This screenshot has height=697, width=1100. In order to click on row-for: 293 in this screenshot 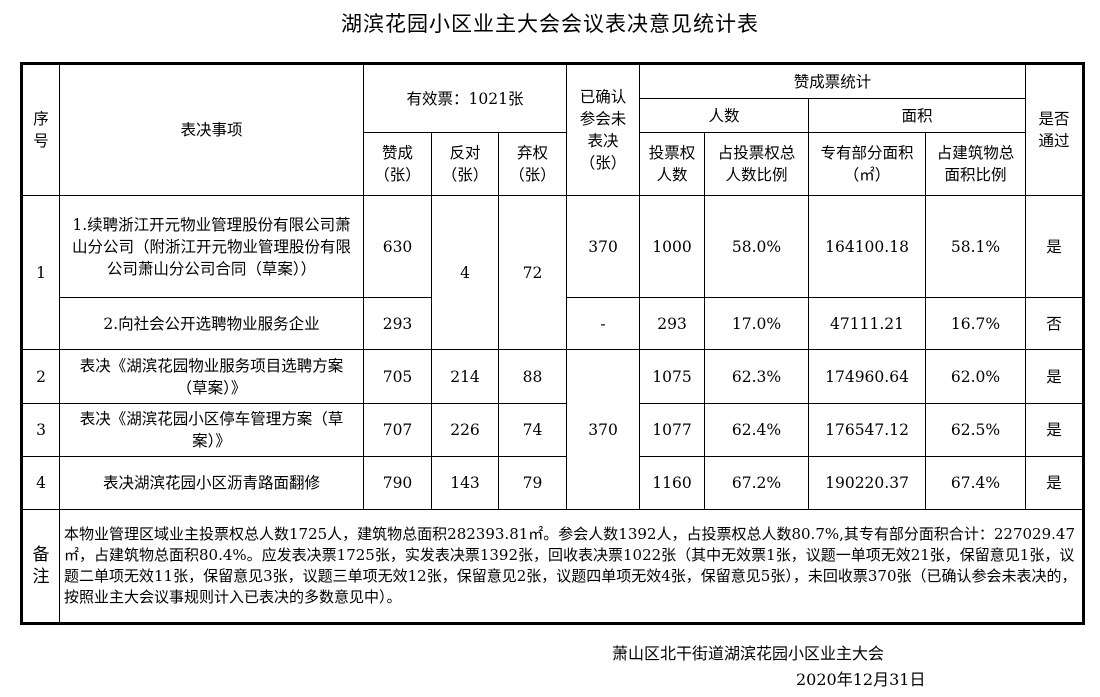, I will do `click(397, 323)`.